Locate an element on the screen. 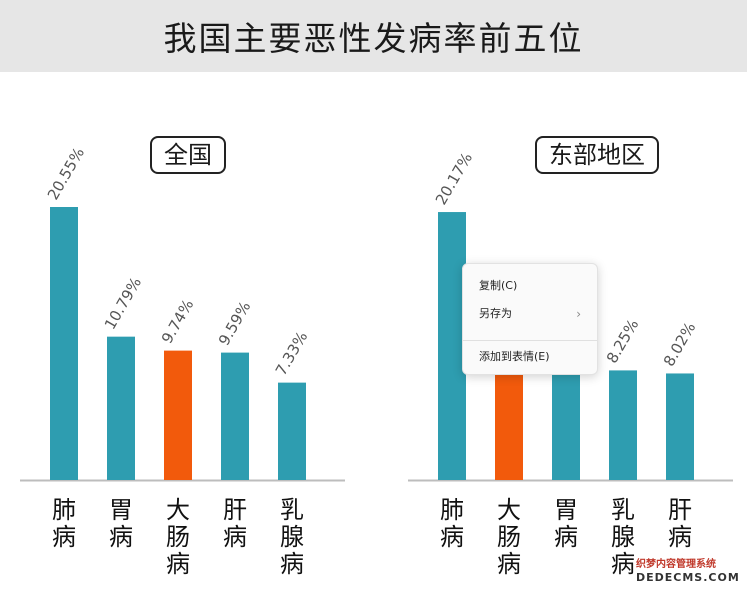 The width and height of the screenshot is (747, 594). value-label: 9.74% is located at coordinates (177, 321).